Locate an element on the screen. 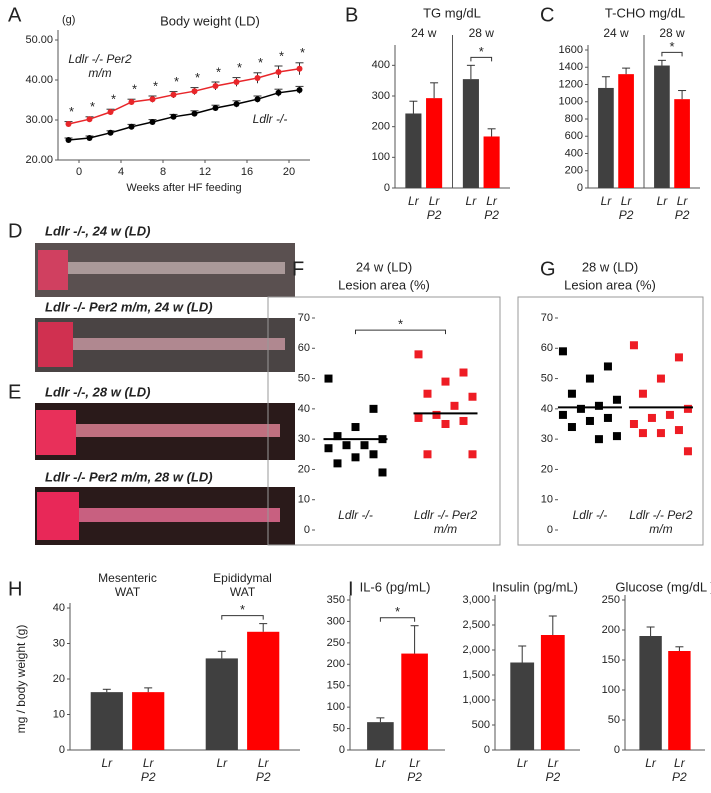 This screenshot has height=793, width=711. group-label: 24 w is located at coordinates (424, 33).